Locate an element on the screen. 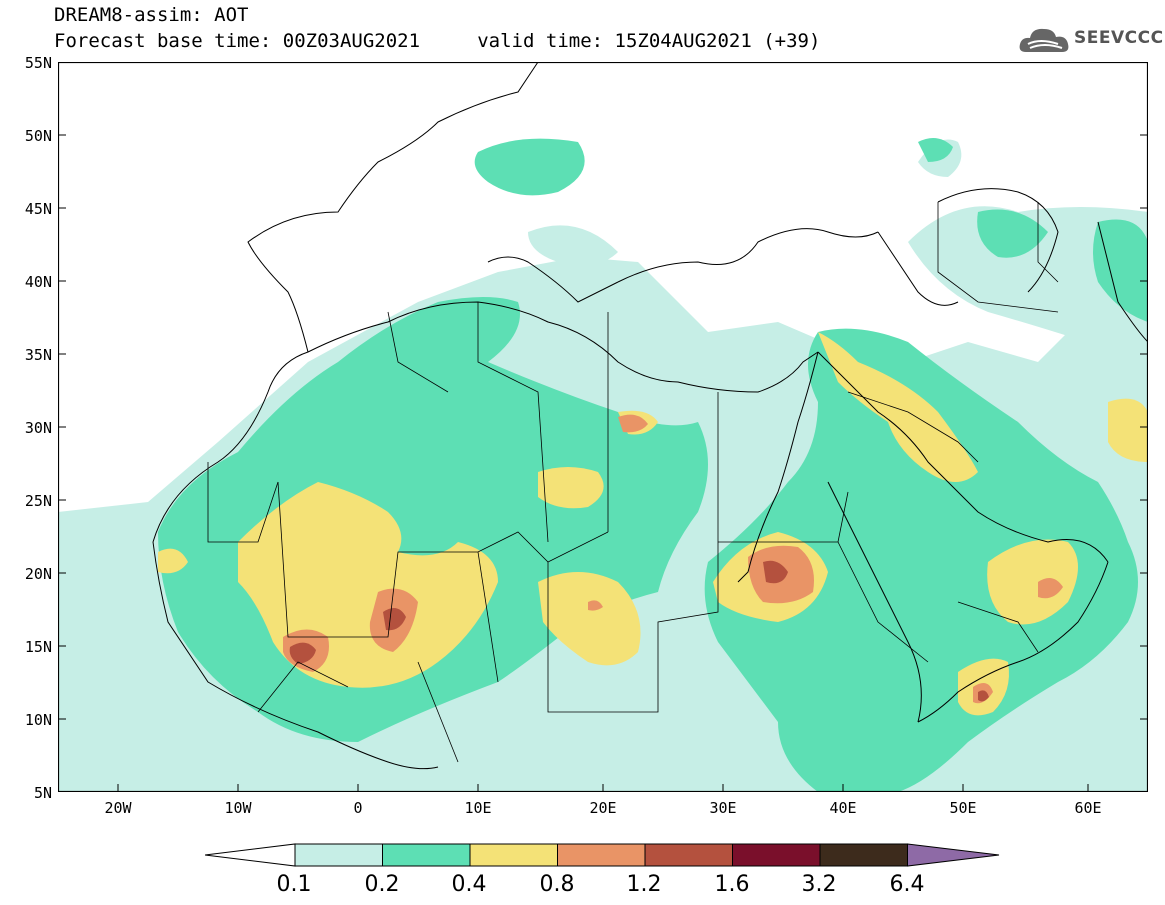  lat-label-40n: 40N is located at coordinates (38, 282).